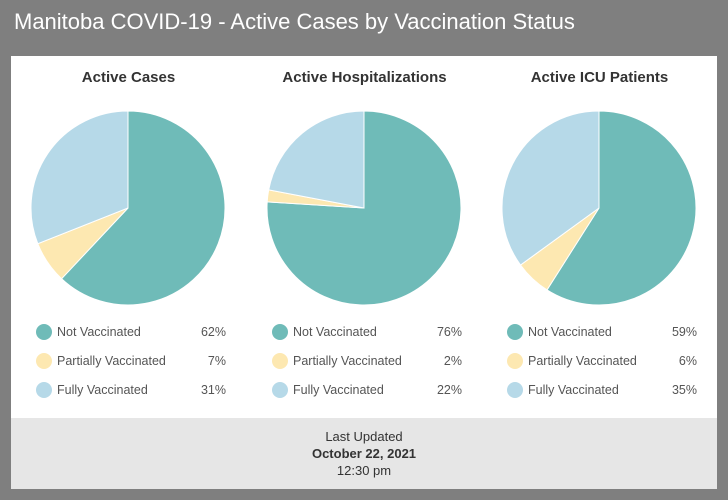 This screenshot has height=500, width=728. What do you see at coordinates (687, 361) in the screenshot?
I see `legend-value: 6%` at bounding box center [687, 361].